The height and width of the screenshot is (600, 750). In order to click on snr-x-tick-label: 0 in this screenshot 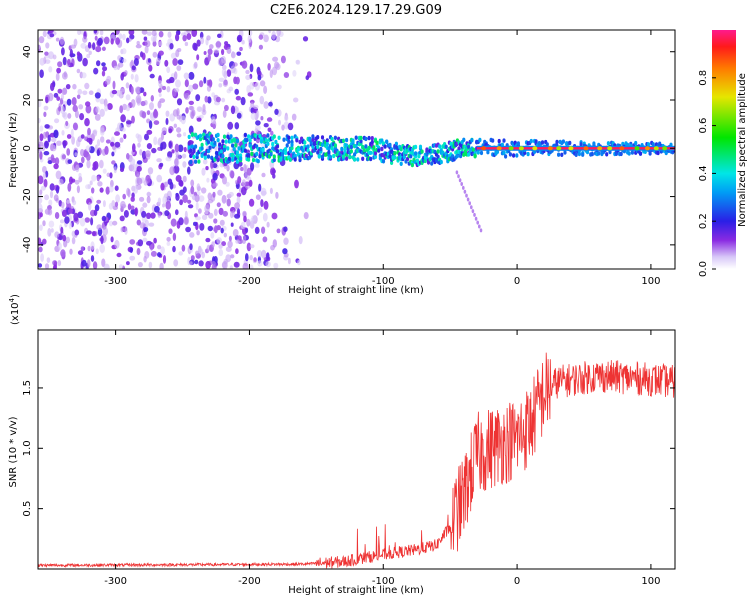, I will do `click(517, 581)`.